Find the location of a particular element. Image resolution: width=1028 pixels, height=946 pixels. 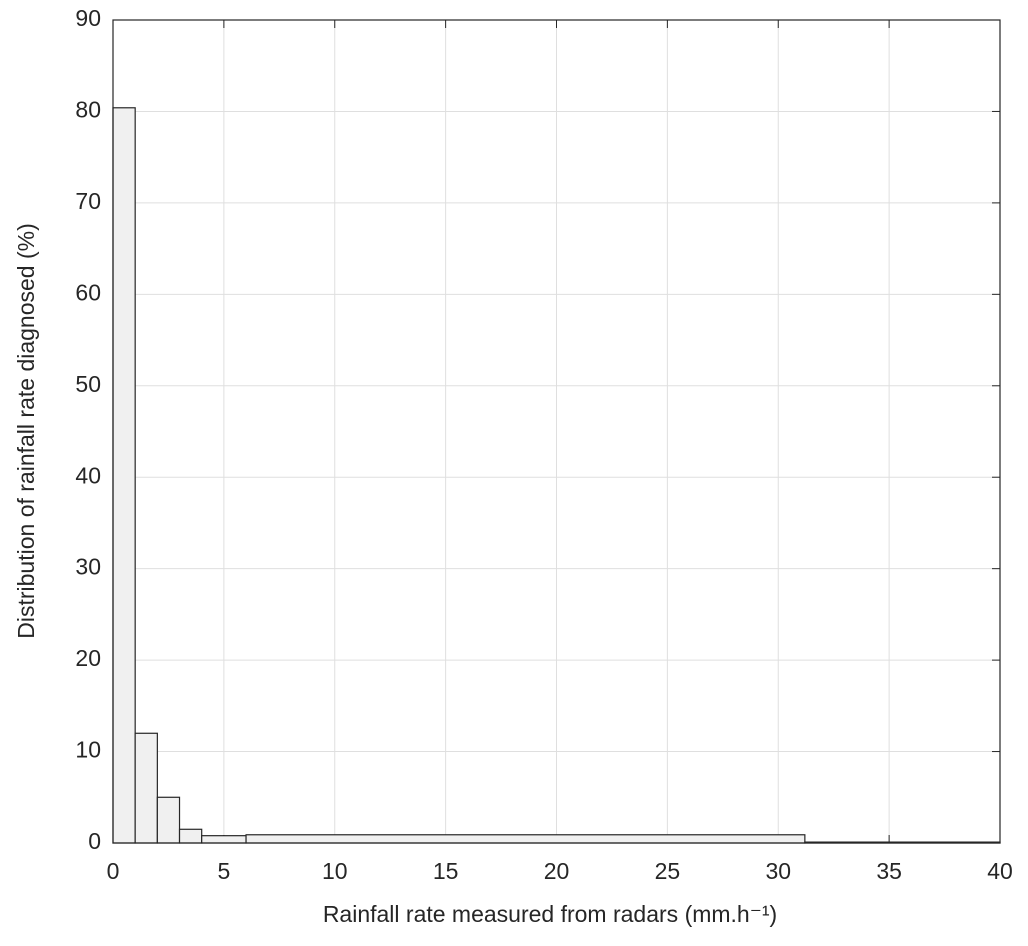

y-tick-label: 0 is located at coordinates (94, 841).